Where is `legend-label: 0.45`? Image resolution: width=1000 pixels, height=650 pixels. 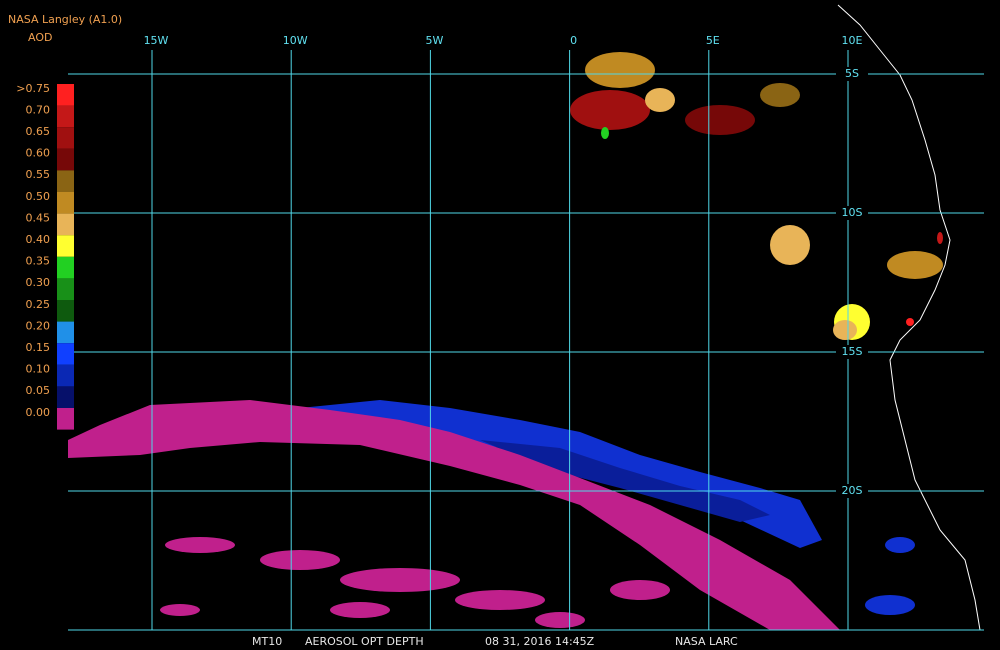
legend-label: 0.45 is located at coordinates (38, 217).